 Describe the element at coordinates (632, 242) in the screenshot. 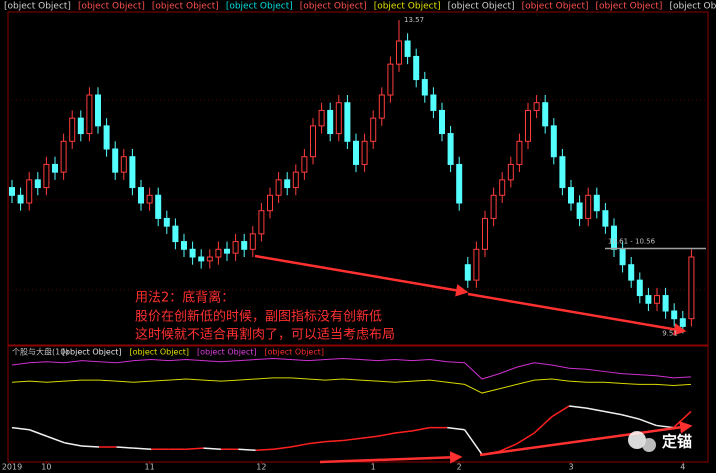

I see `price-line-label: 10.61 - 10.56` at that location.